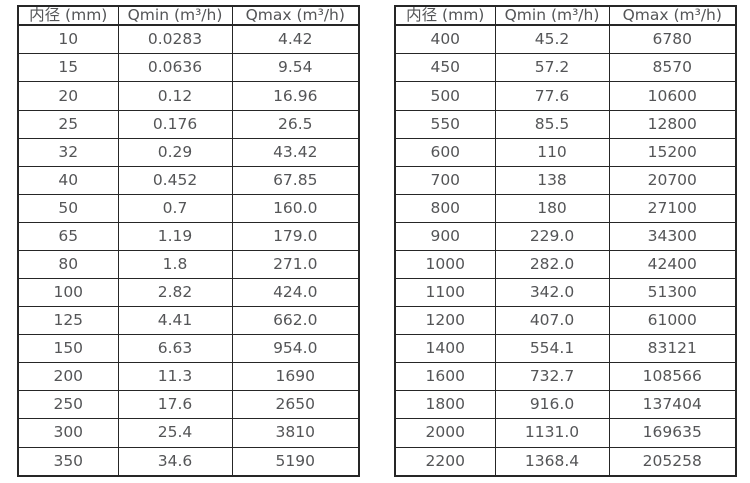 This screenshot has width=750, height=483. I want to click on table-row: 250 17.6 2650, so click(188, 405).